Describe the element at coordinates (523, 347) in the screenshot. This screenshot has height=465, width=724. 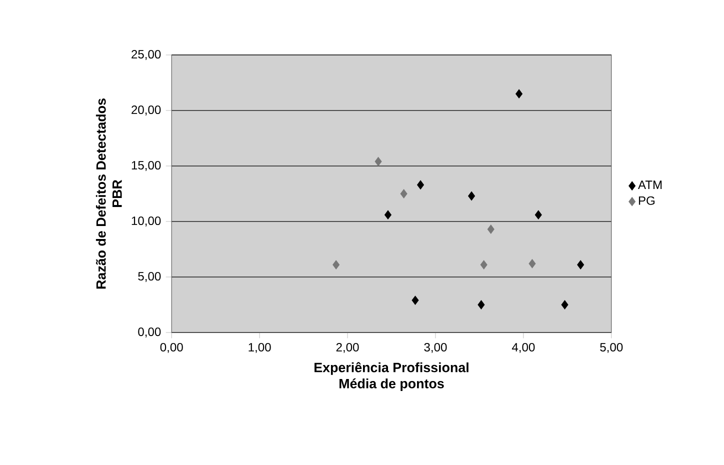
I see `x-tick-label: 4,00` at that location.